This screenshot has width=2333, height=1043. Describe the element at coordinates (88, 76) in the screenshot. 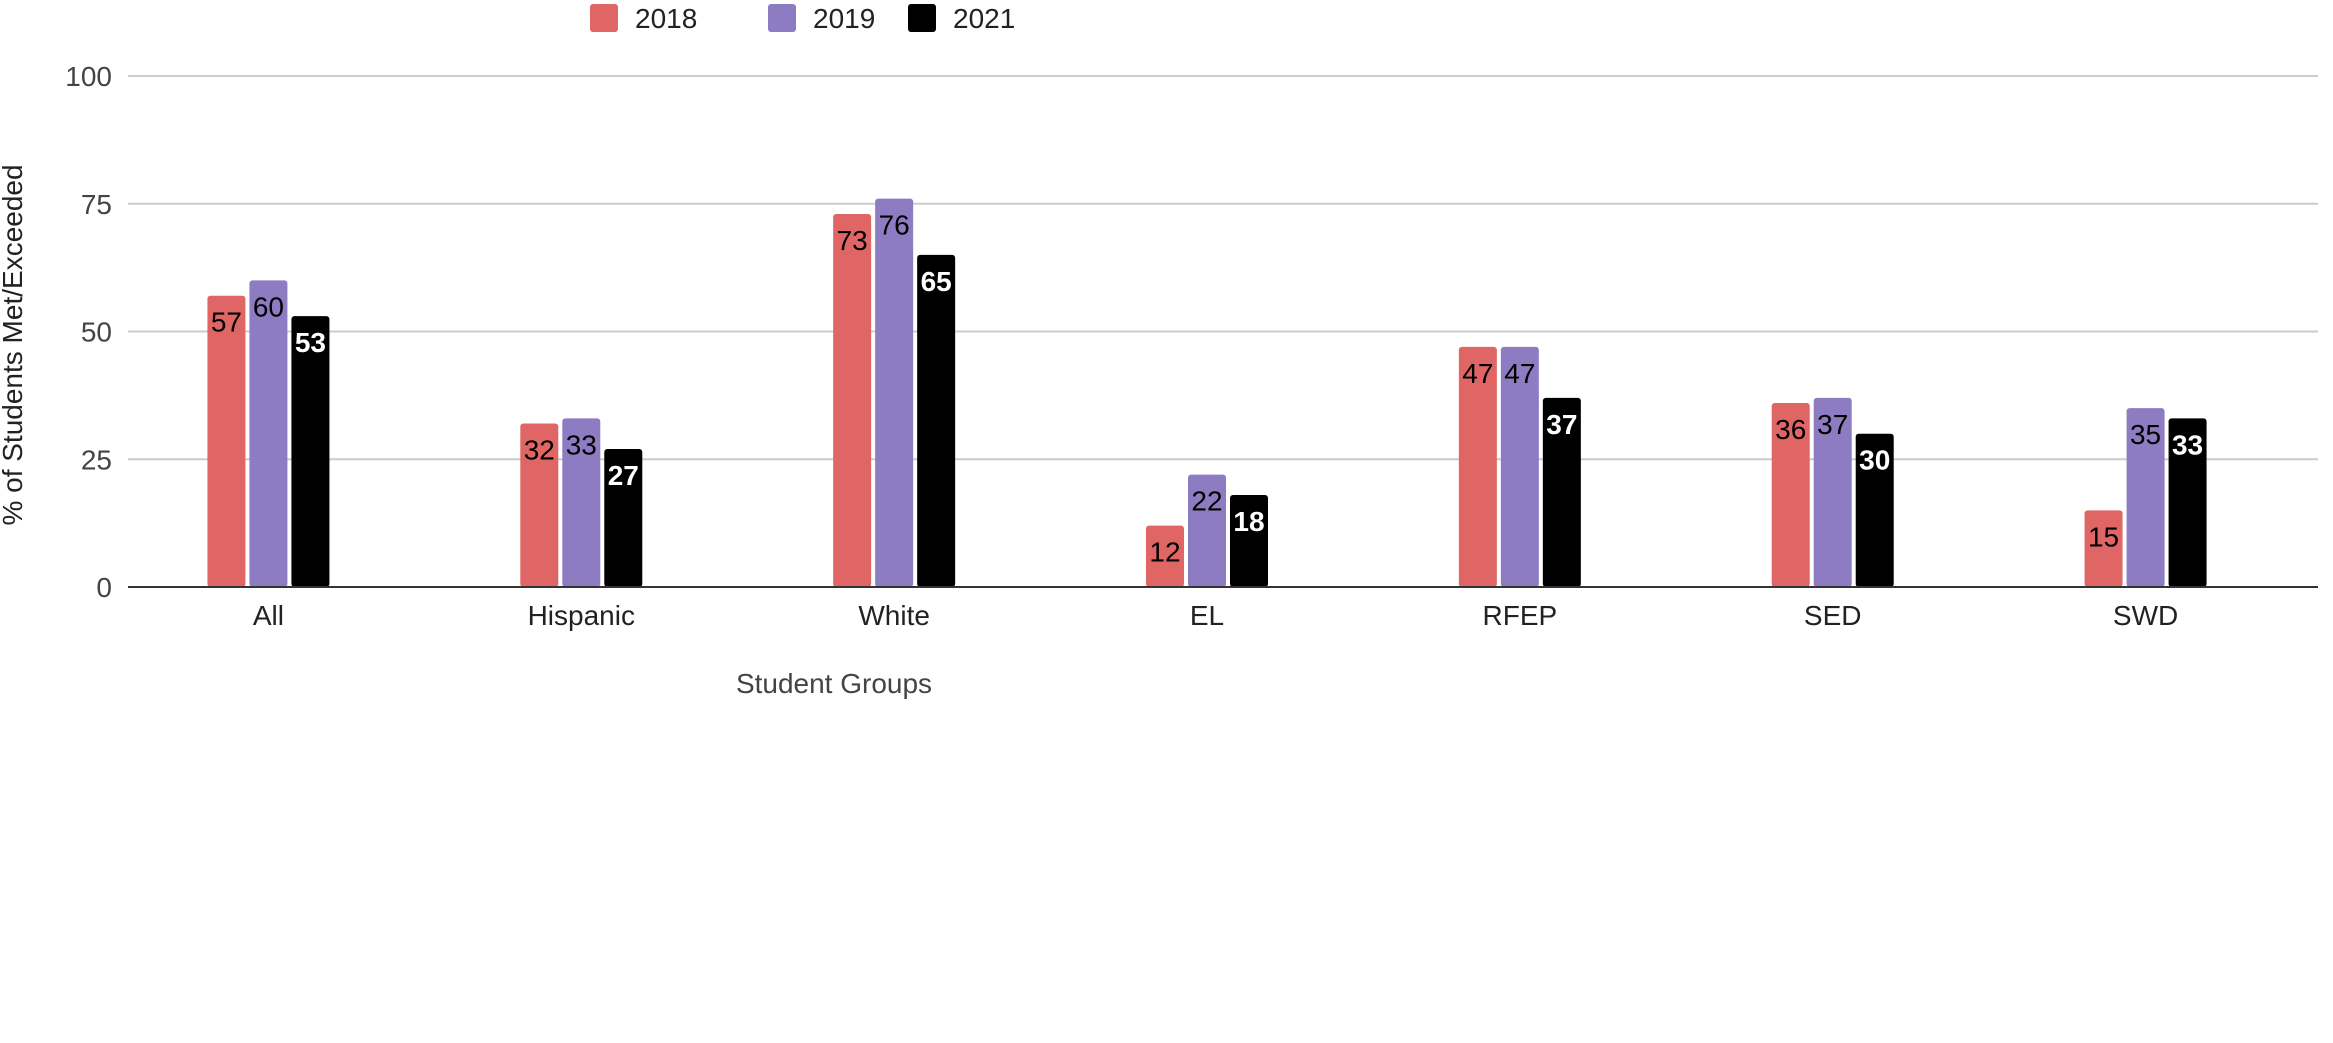

I see `y-tick-label: 100` at that location.